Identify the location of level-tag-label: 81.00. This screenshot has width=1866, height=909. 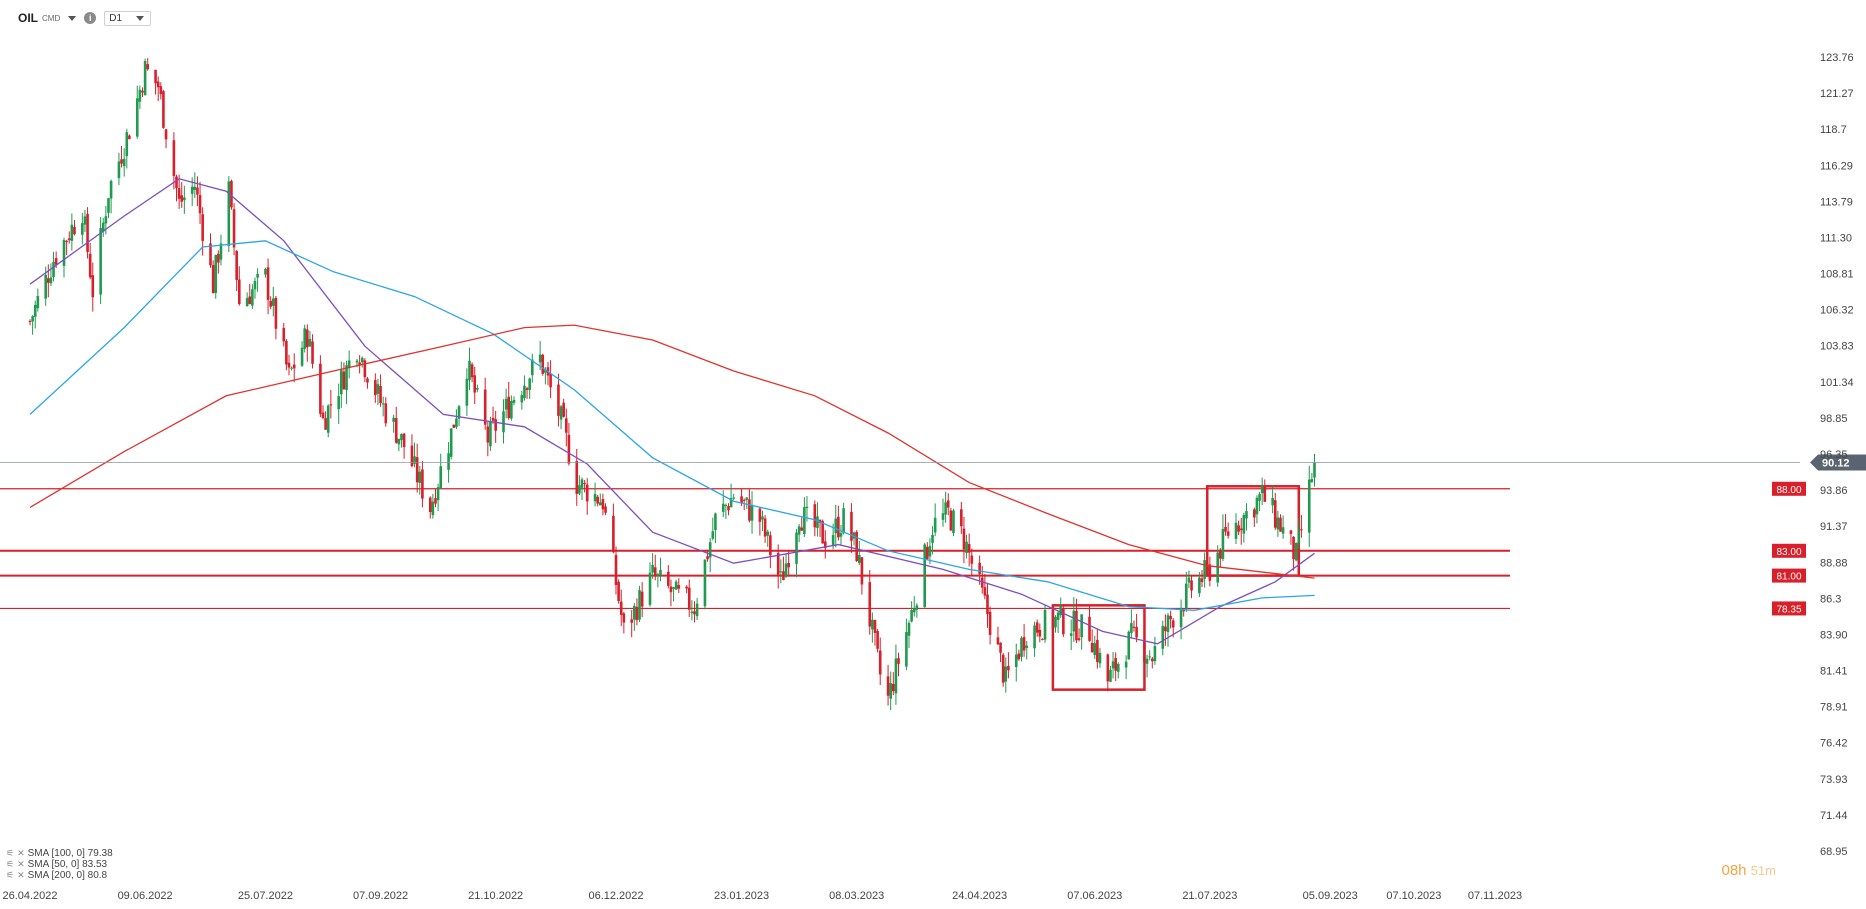
(1788, 577).